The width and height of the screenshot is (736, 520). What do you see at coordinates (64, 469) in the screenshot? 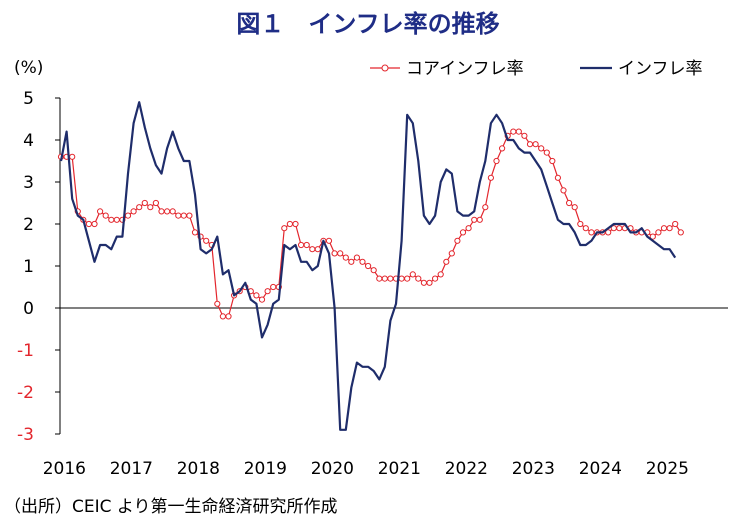
I see `x-tick-label: 2016` at bounding box center [64, 469].